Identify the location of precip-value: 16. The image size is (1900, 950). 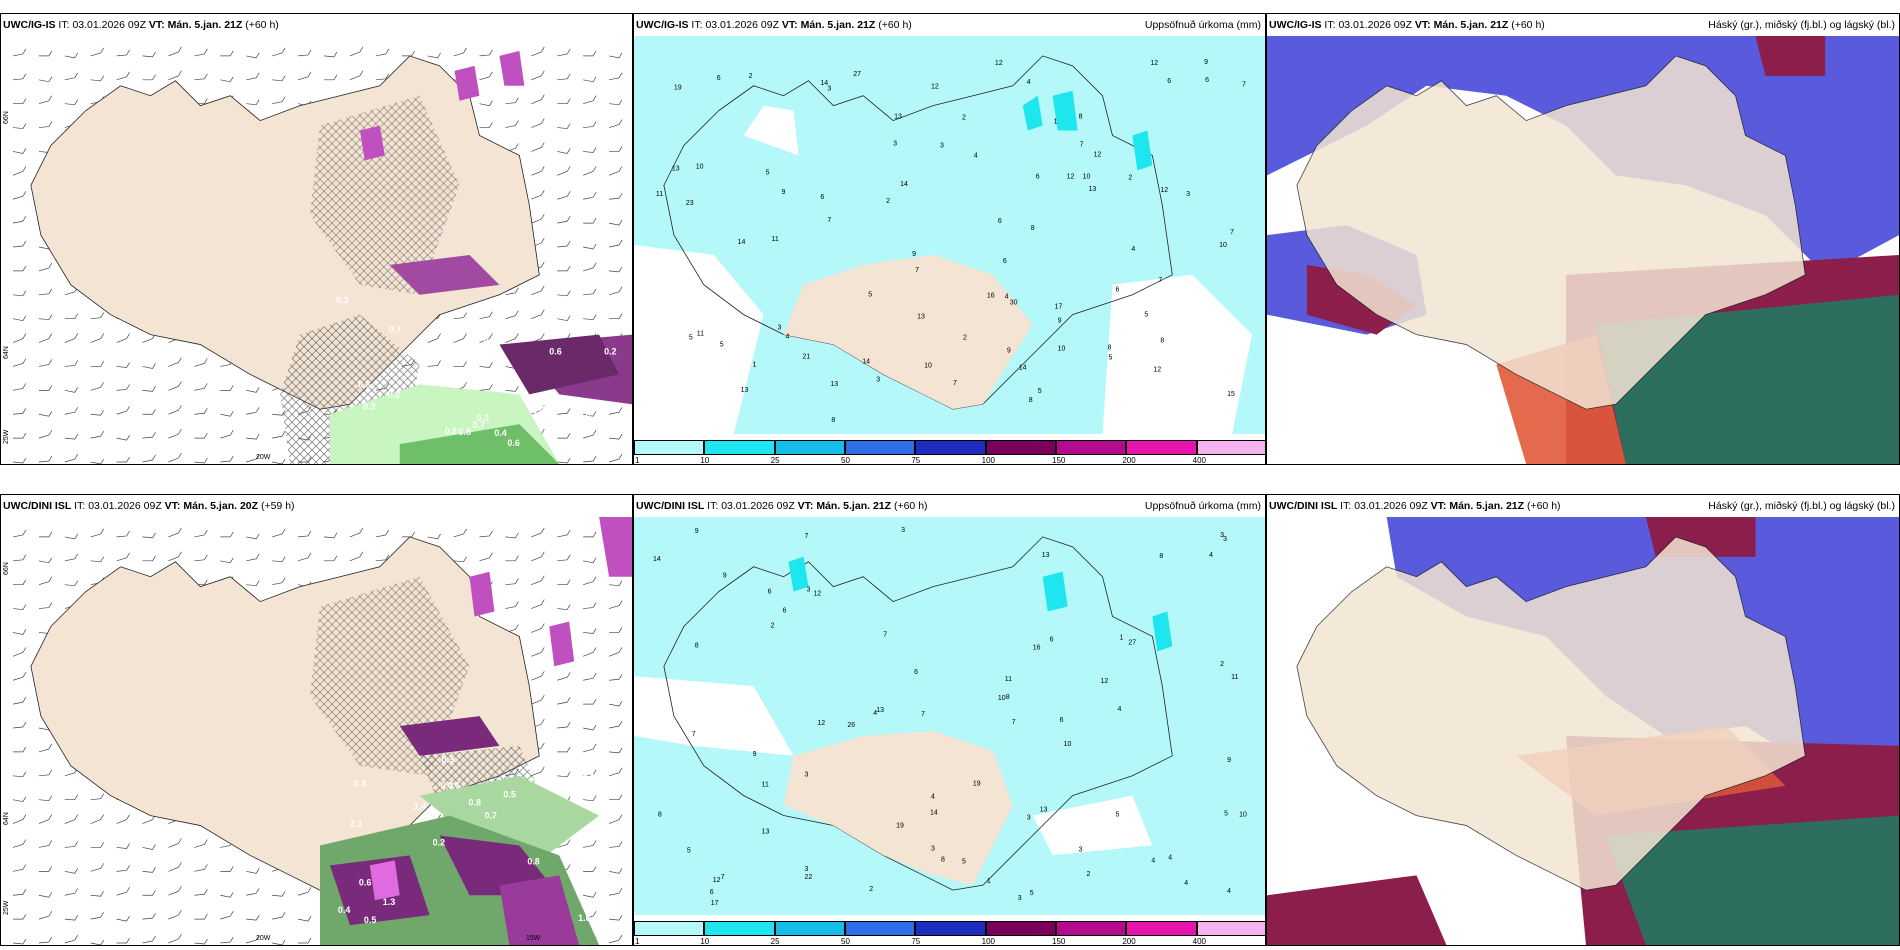
(991, 296).